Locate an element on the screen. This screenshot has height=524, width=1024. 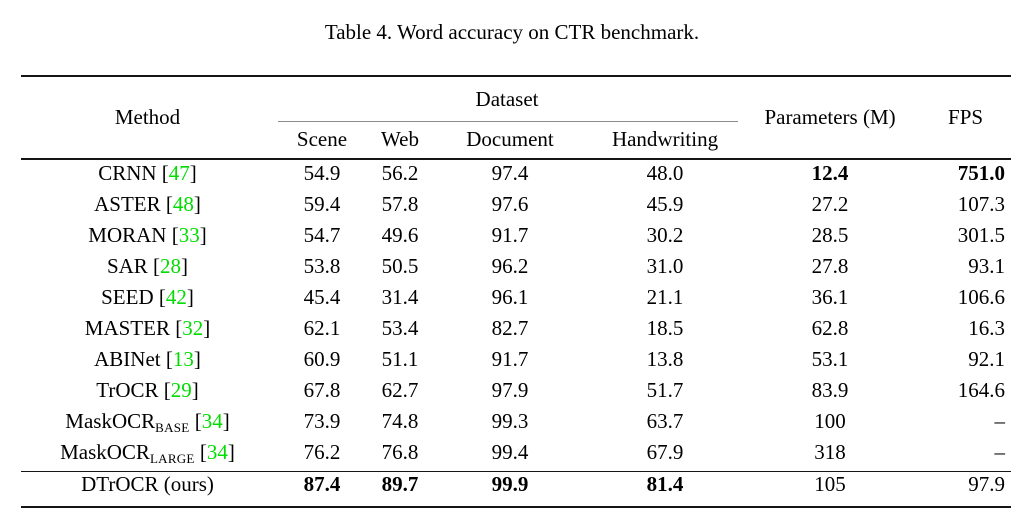
method-name: ABINet is located at coordinates (127, 359).